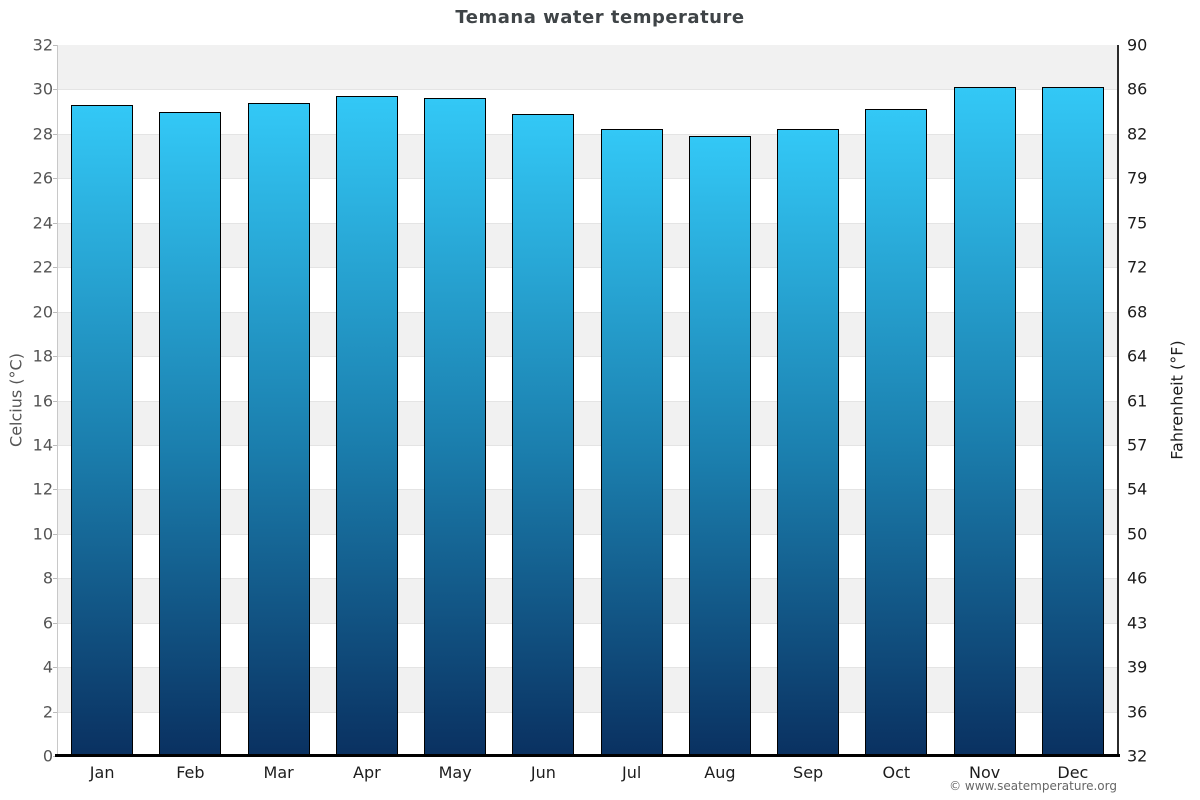 The image size is (1200, 800). What do you see at coordinates (1137, 756) in the screenshot?
I see `y-tick-fahrenheit-32: 32` at bounding box center [1137, 756].